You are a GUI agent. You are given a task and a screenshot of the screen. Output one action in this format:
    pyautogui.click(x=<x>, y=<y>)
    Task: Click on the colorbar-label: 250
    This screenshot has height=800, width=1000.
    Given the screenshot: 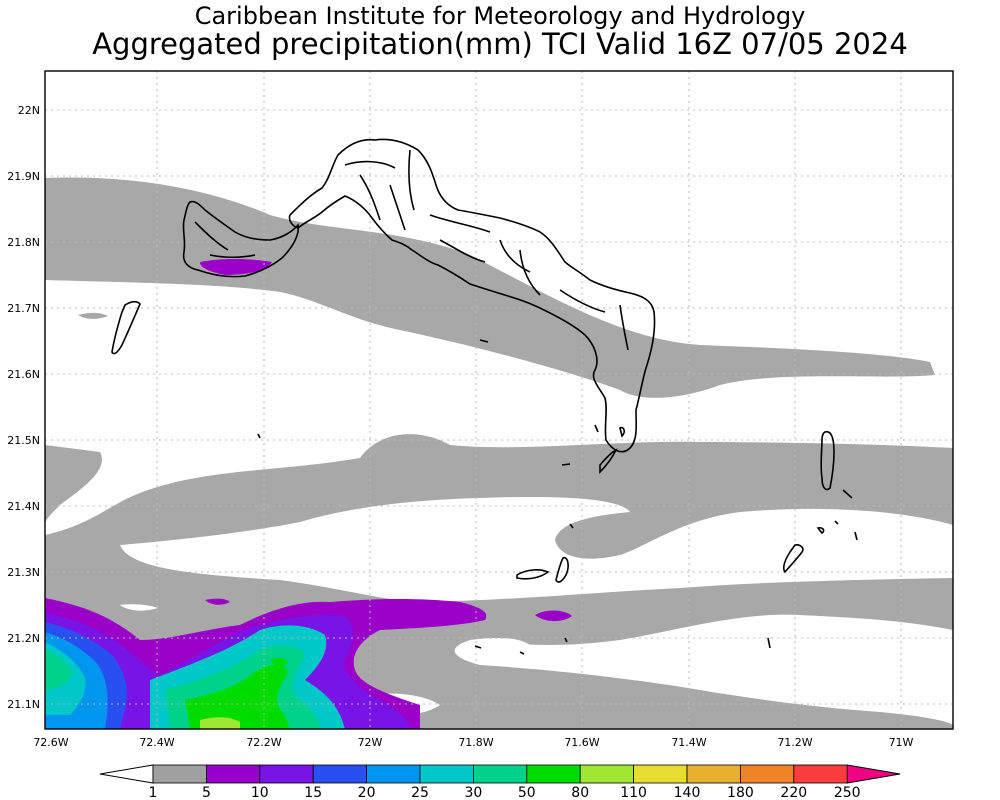 What is the action you would take?
    pyautogui.click(x=847, y=792)
    